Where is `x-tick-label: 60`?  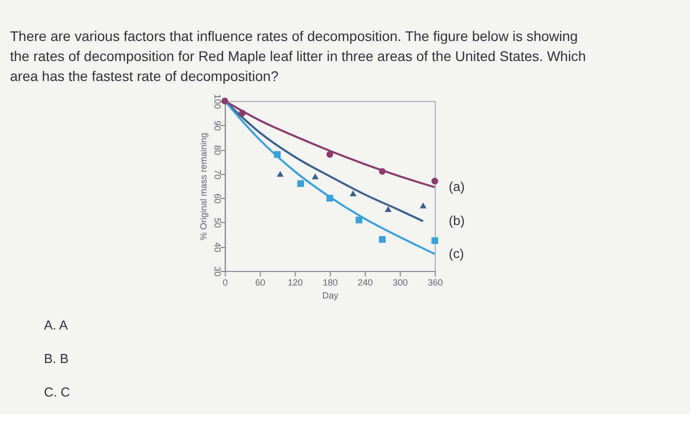 x-tick-label: 60 is located at coordinates (260, 283).